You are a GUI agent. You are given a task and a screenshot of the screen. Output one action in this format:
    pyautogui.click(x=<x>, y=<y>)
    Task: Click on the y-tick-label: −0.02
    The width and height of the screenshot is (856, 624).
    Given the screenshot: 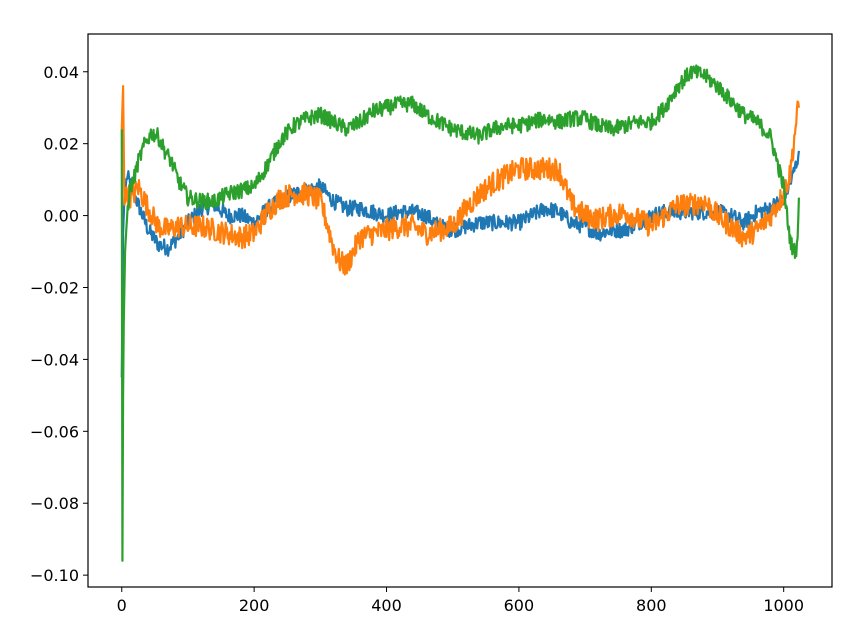 What is the action you would take?
    pyautogui.click(x=54, y=287)
    